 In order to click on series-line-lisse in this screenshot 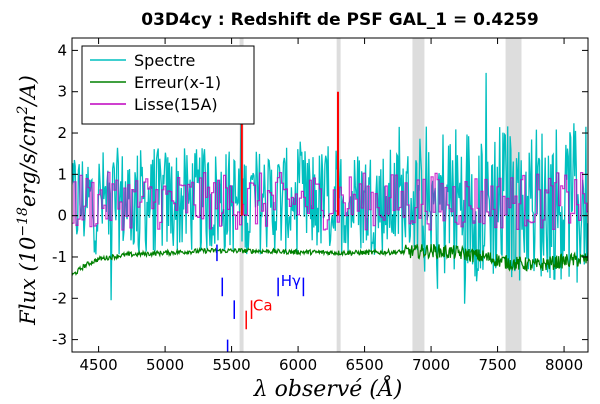, I will do `click(330, 201)`.